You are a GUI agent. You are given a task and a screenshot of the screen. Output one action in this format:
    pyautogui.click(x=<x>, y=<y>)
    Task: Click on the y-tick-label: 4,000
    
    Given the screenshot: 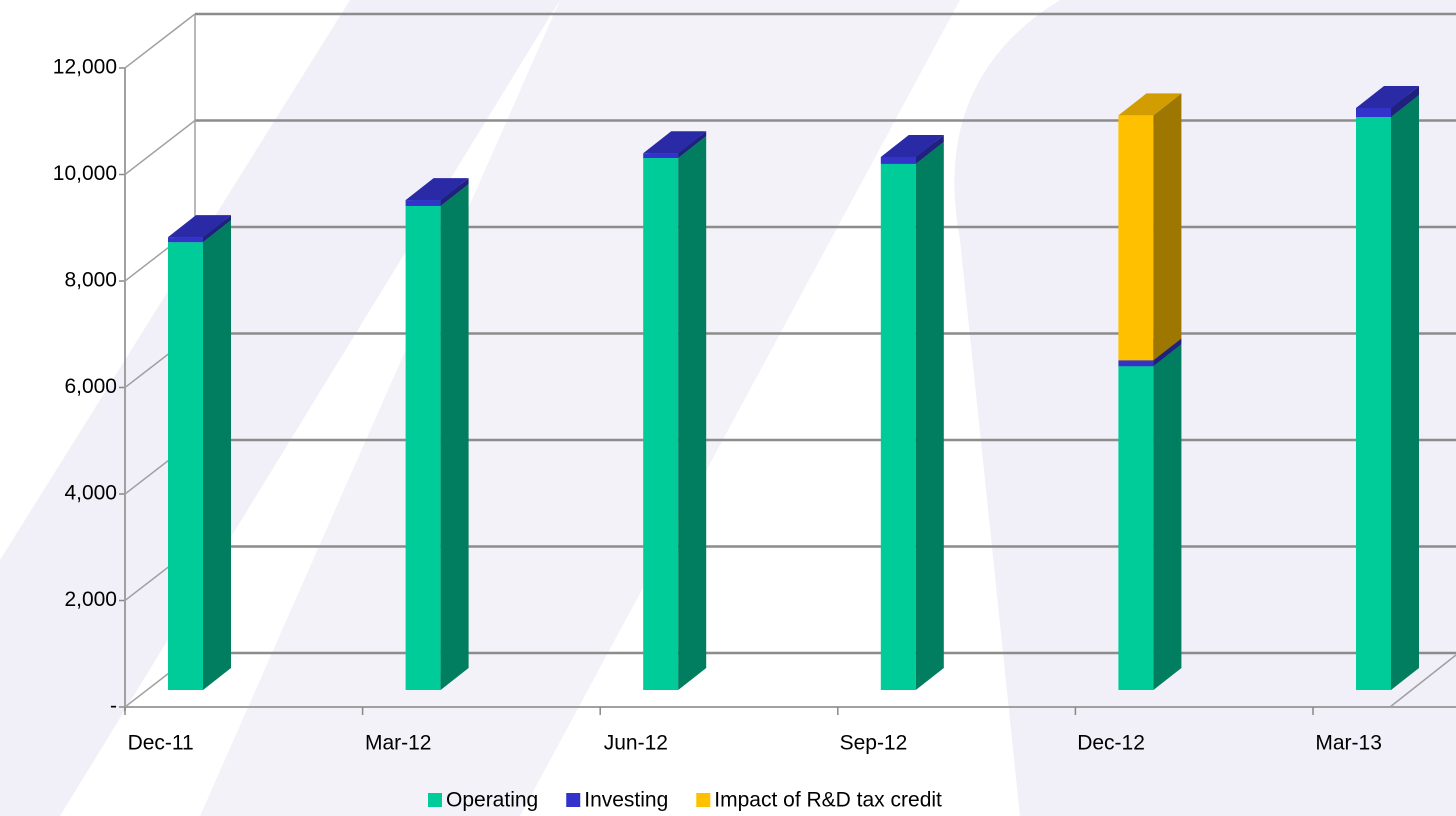 What is the action you would take?
    pyautogui.click(x=90, y=493)
    